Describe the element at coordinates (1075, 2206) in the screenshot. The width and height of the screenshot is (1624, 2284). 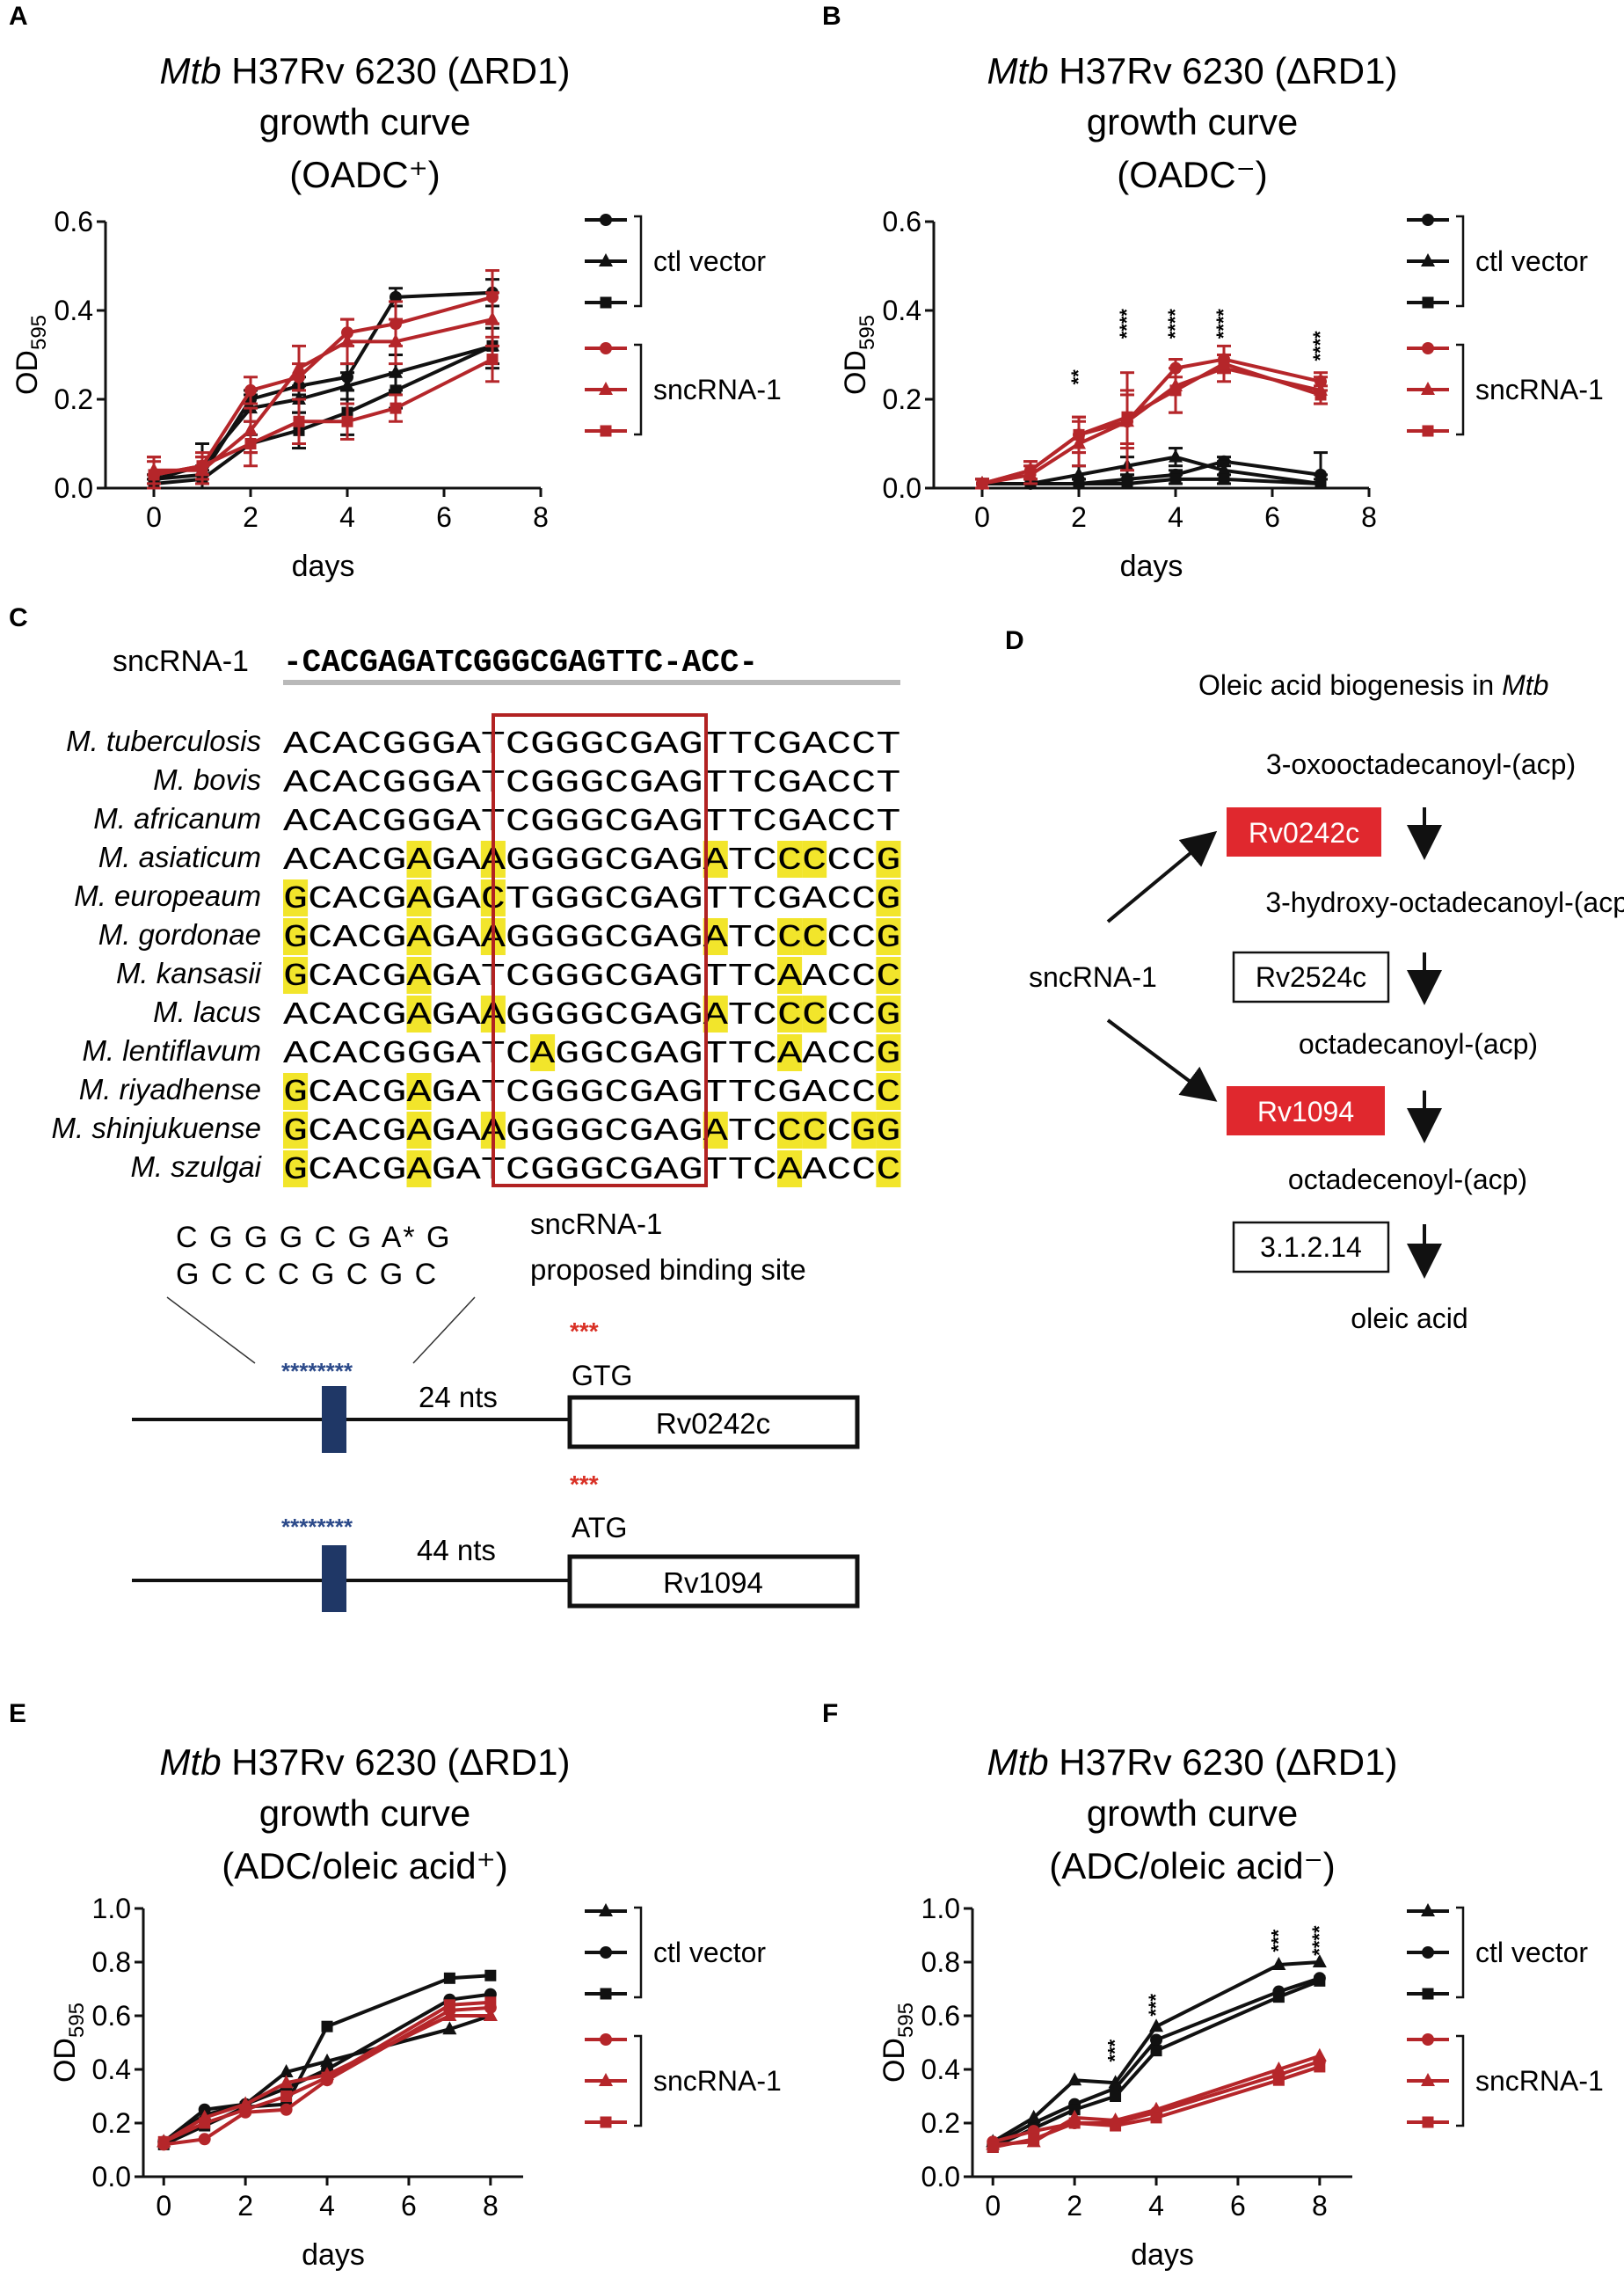
I see `x-tick-label: 2` at that location.